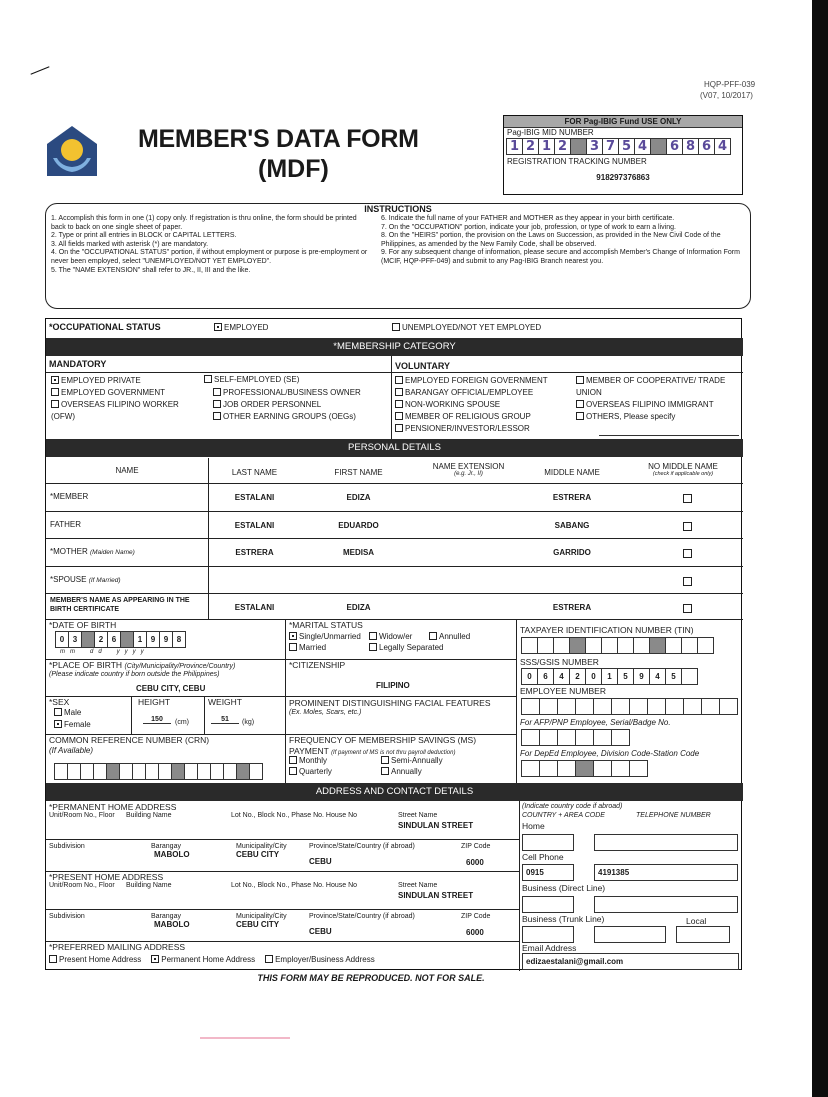  I want to click on checkbox-option: NON-WORKING SPOUSE, so click(487, 405).